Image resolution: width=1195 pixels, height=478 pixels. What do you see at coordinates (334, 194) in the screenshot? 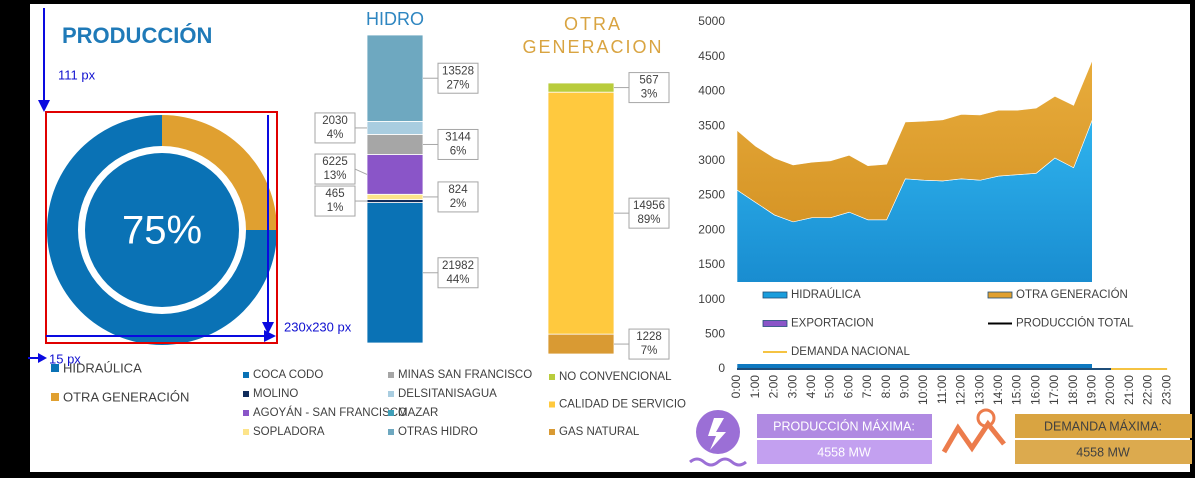
I see `data-label: 465` at bounding box center [334, 194].